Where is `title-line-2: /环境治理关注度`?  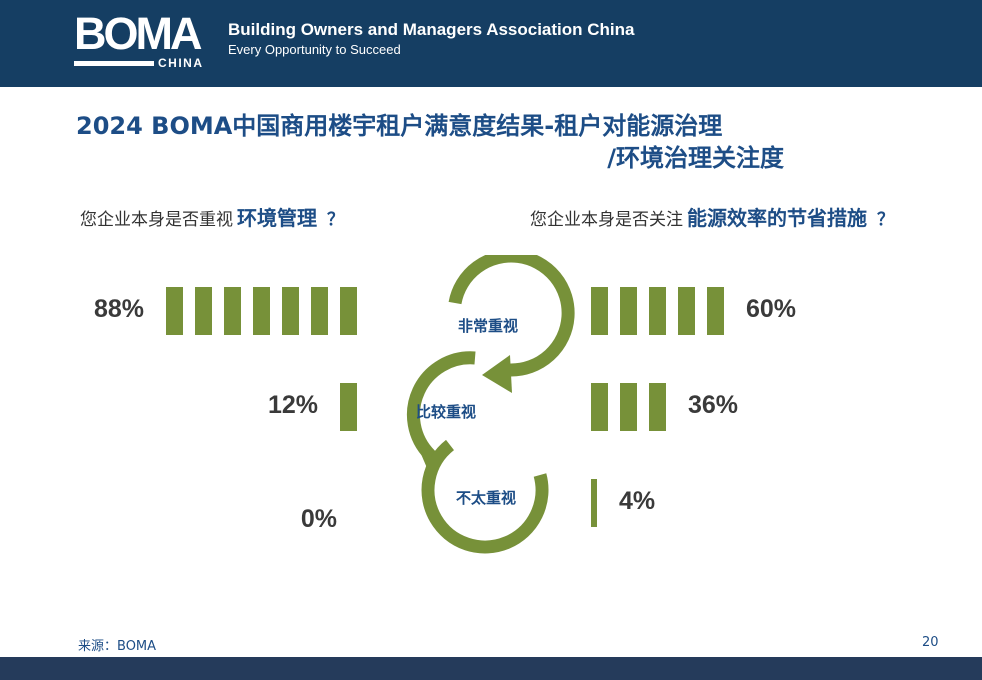 title-line-2: /环境治理关注度 is located at coordinates (695, 158).